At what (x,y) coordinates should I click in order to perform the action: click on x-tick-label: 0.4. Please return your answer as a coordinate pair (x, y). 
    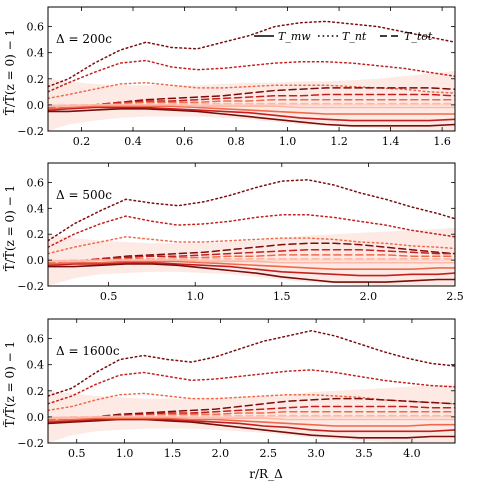
    Looking at the image, I should click on (133, 141).